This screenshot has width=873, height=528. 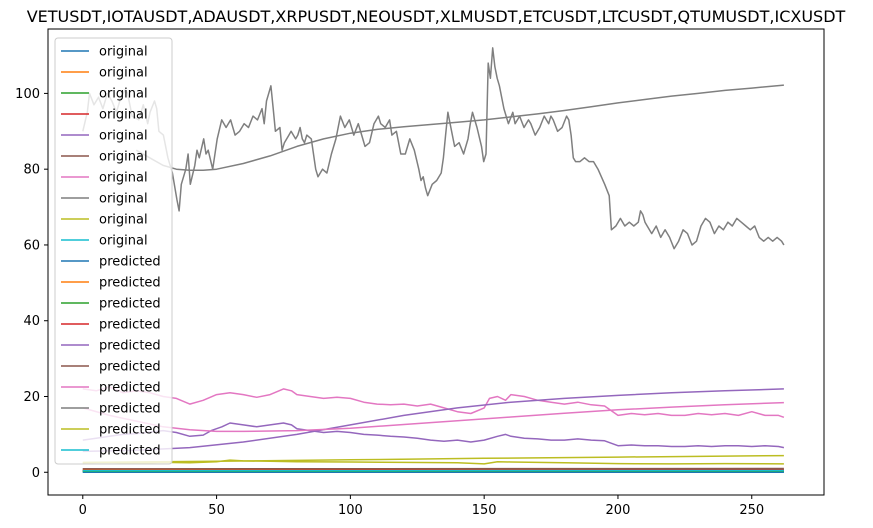 I want to click on x-tick-label: 150, so click(x=484, y=510).